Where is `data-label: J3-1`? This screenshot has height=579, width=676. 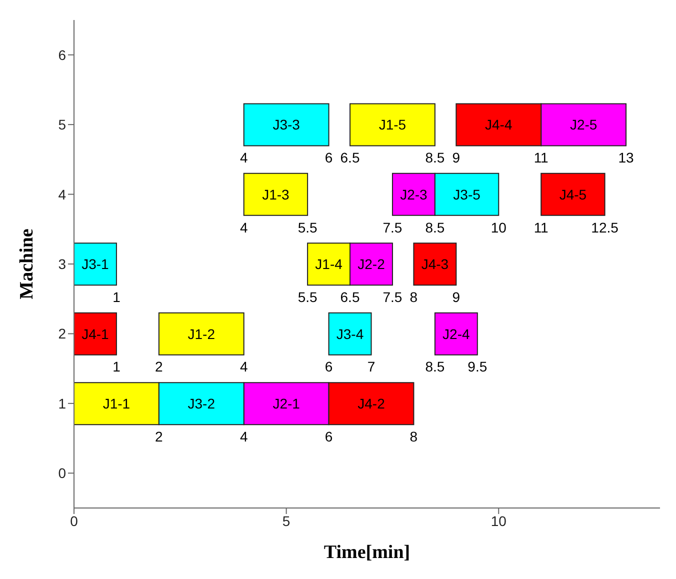
data-label: J3-1 is located at coordinates (96, 264).